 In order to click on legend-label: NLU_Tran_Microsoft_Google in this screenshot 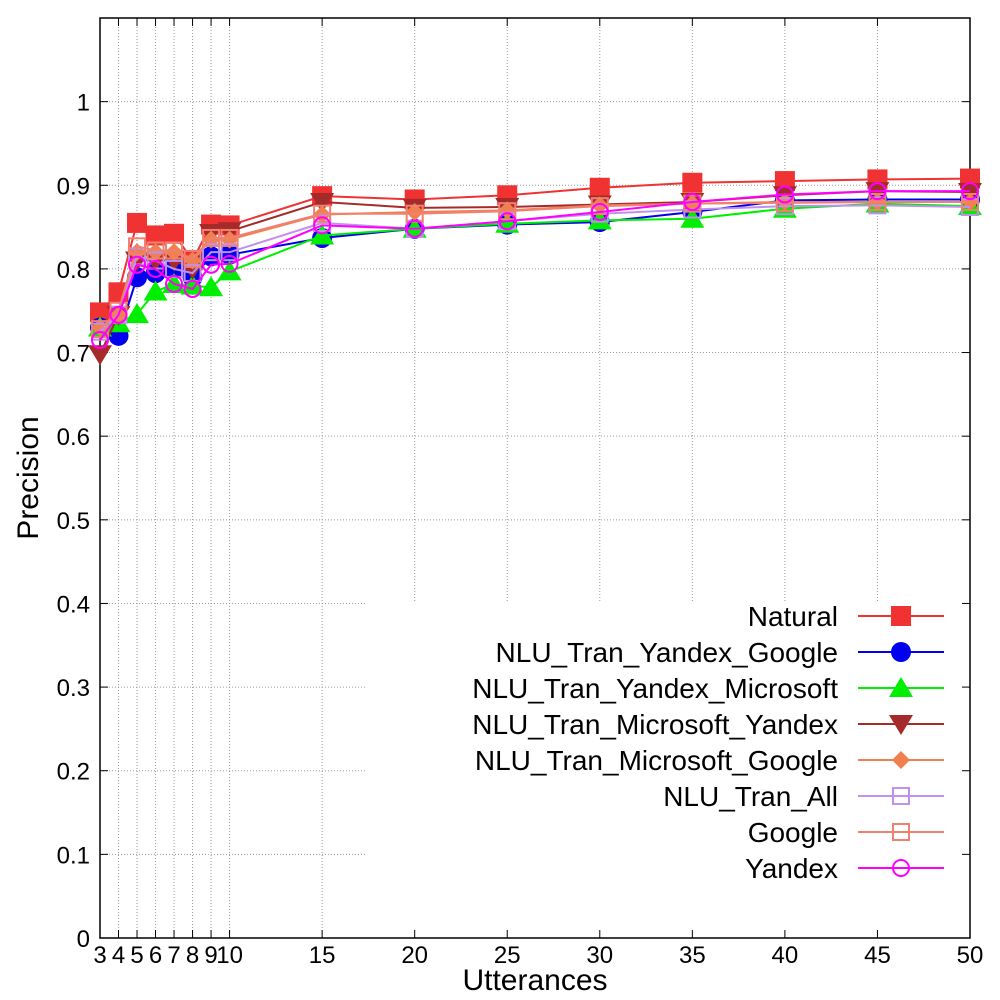, I will do `click(656, 760)`.